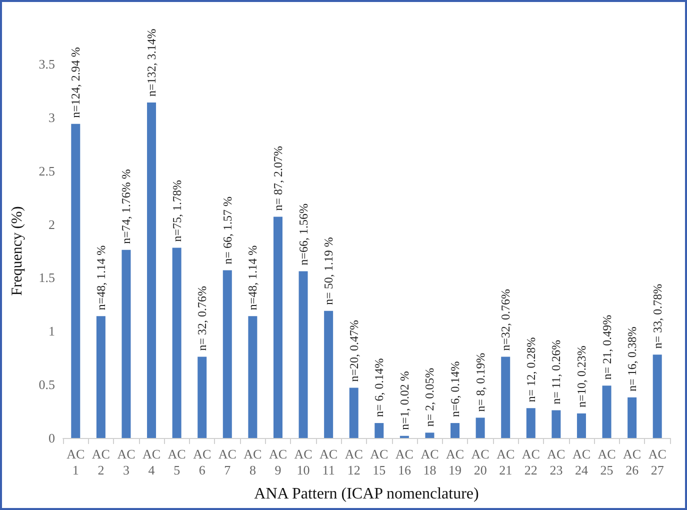 This screenshot has height=510, width=687. Describe the element at coordinates (51, 331) in the screenshot. I see `y-tick-label: 1` at that location.